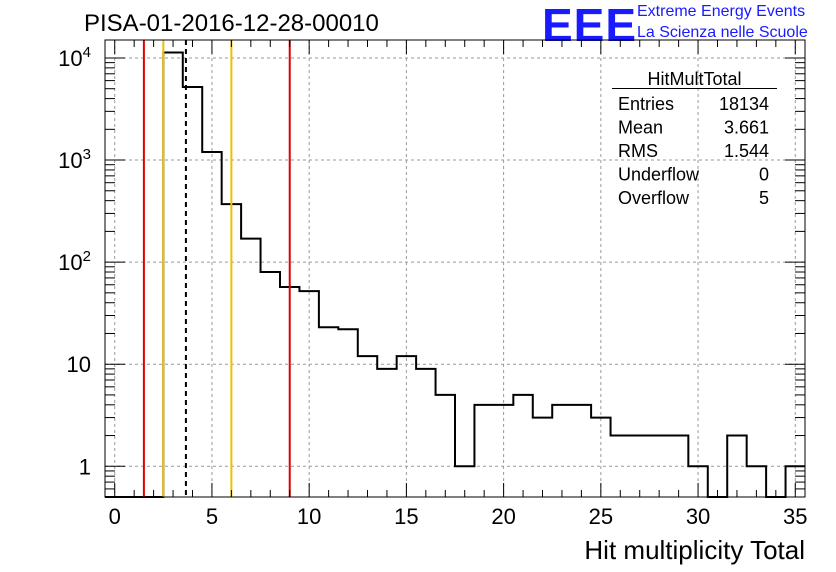 This screenshot has height=572, width=836. I want to click on marker-lines, so click(216, 268).